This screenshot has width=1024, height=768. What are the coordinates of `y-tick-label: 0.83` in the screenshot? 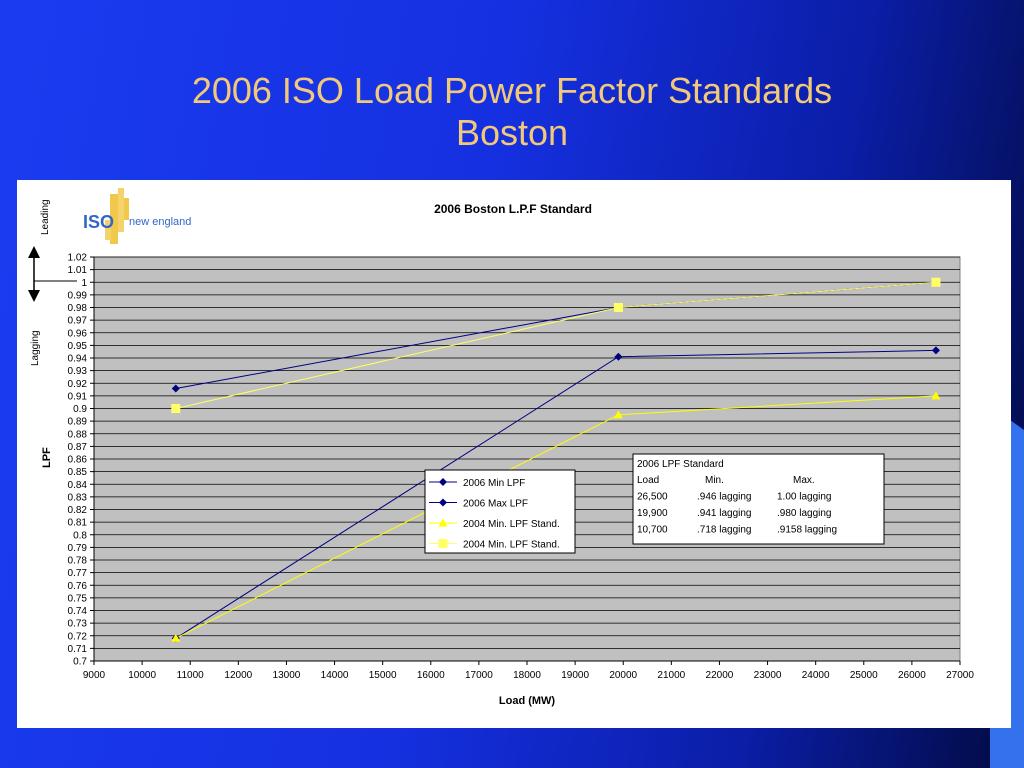 It's located at (78, 497).